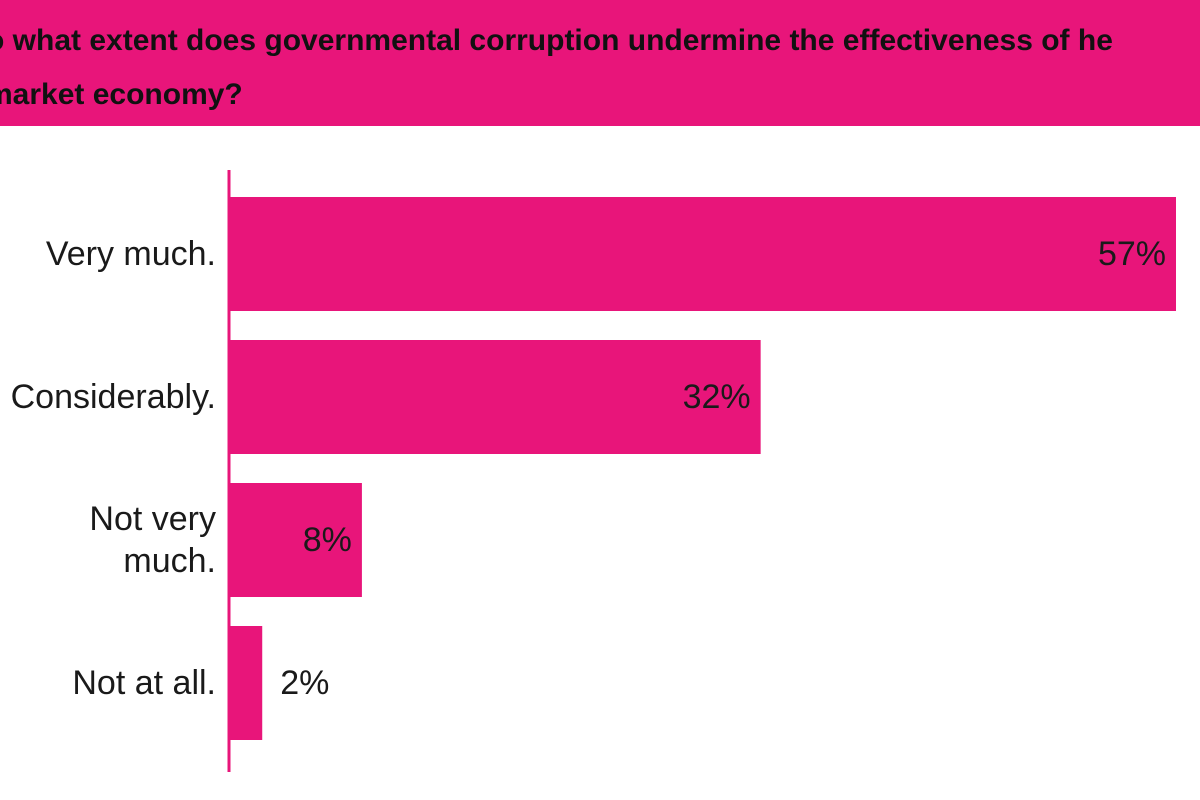 This screenshot has width=1200, height=800. I want to click on category-label-3-line-0: Not at all., so click(144, 683).